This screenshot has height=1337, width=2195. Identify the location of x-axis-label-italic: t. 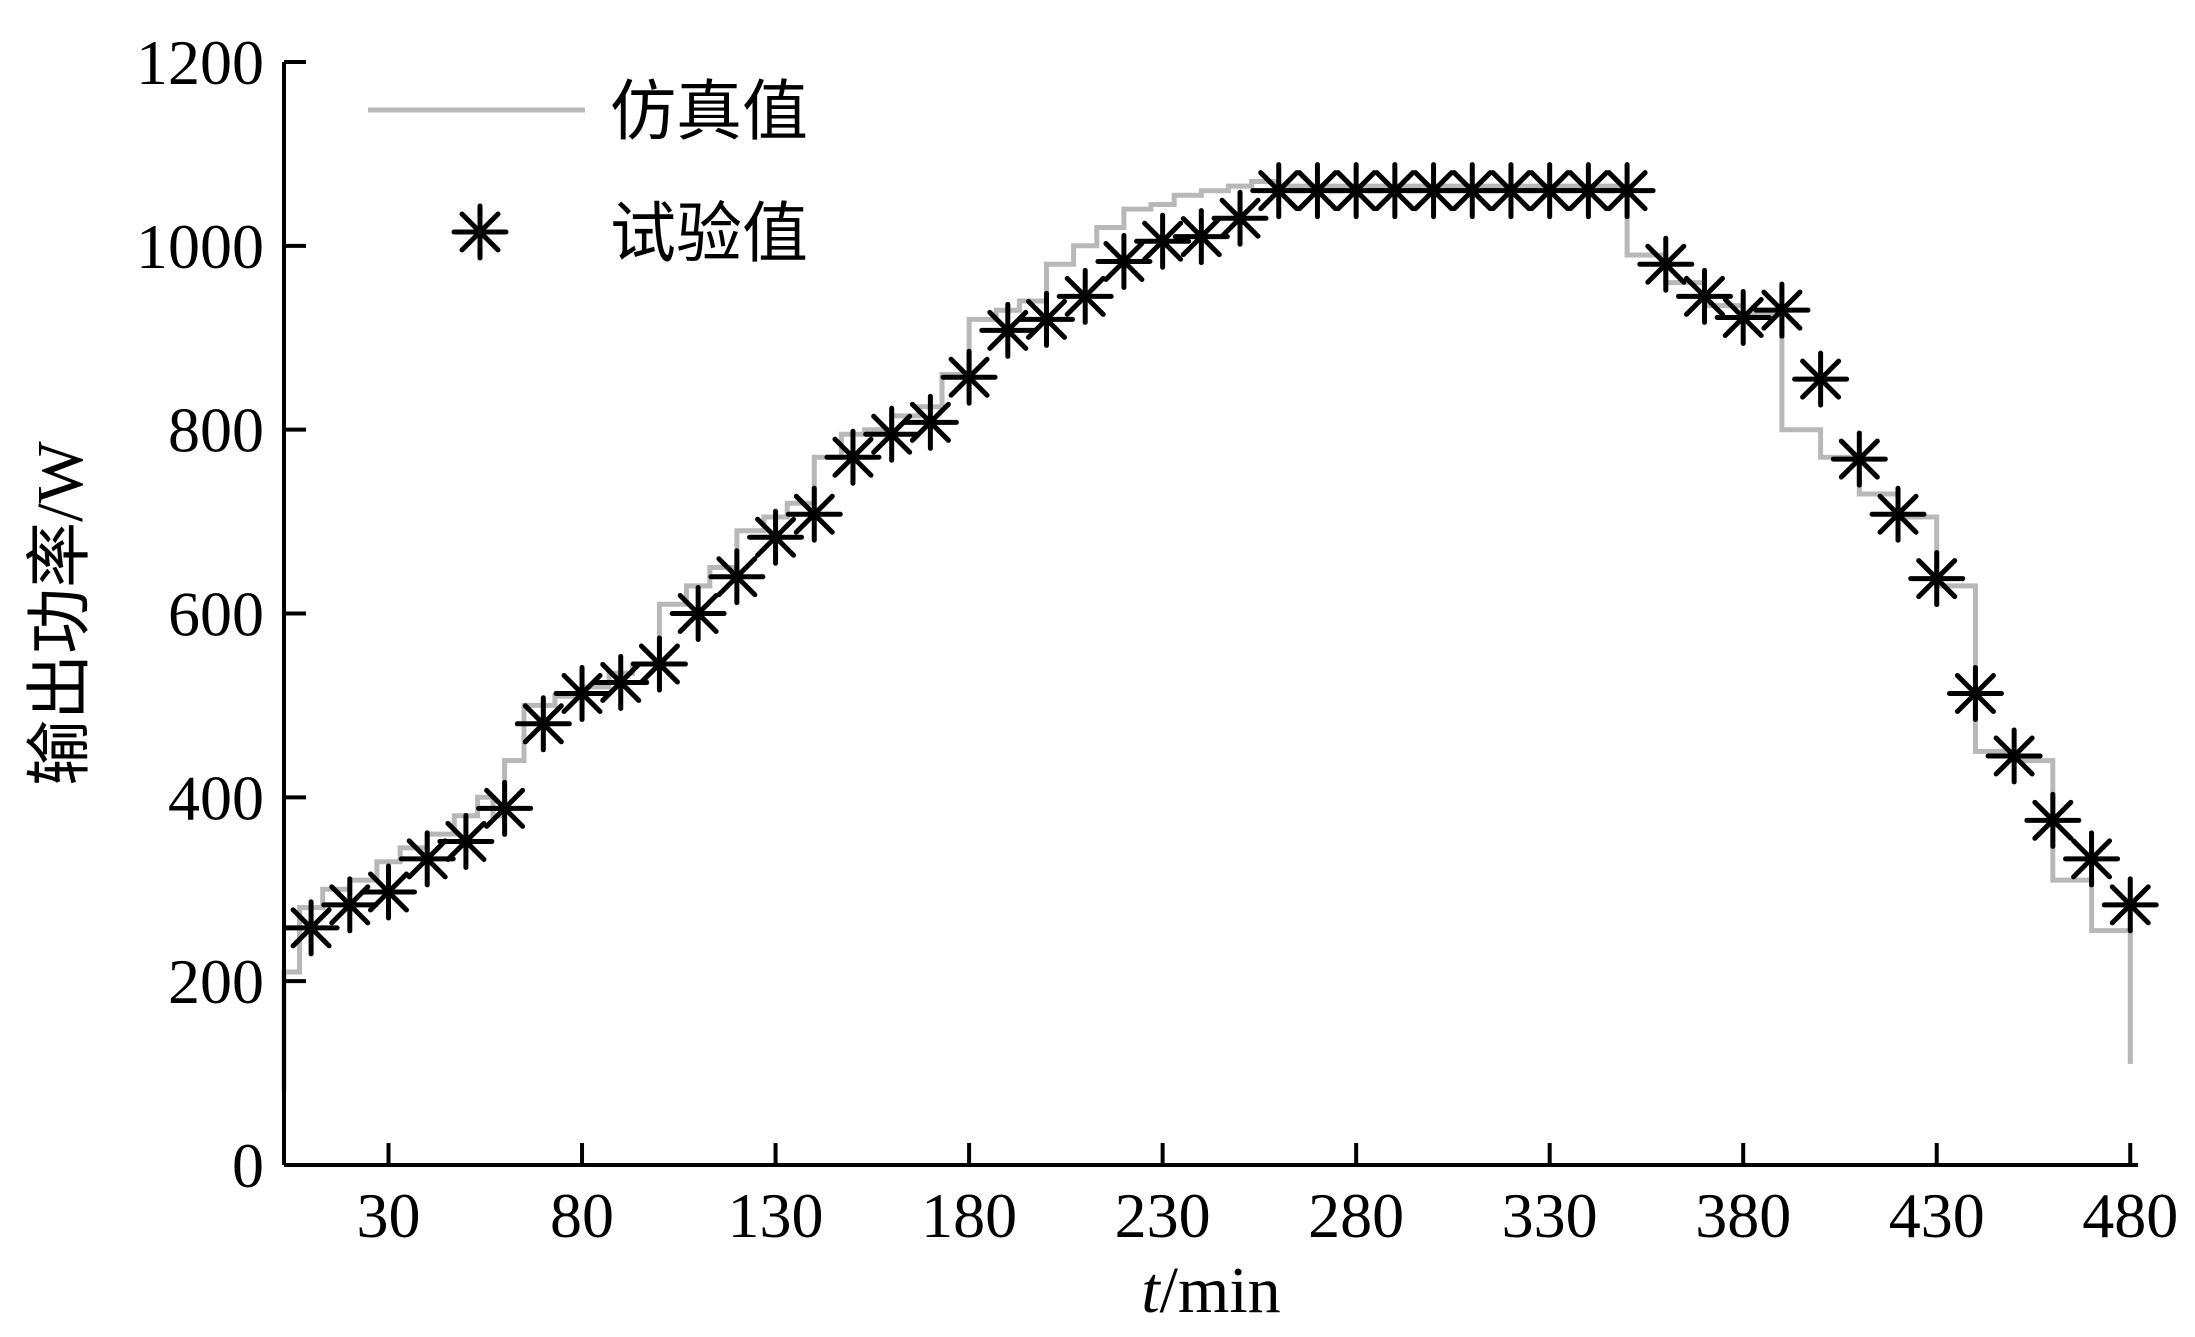
(1151, 1290).